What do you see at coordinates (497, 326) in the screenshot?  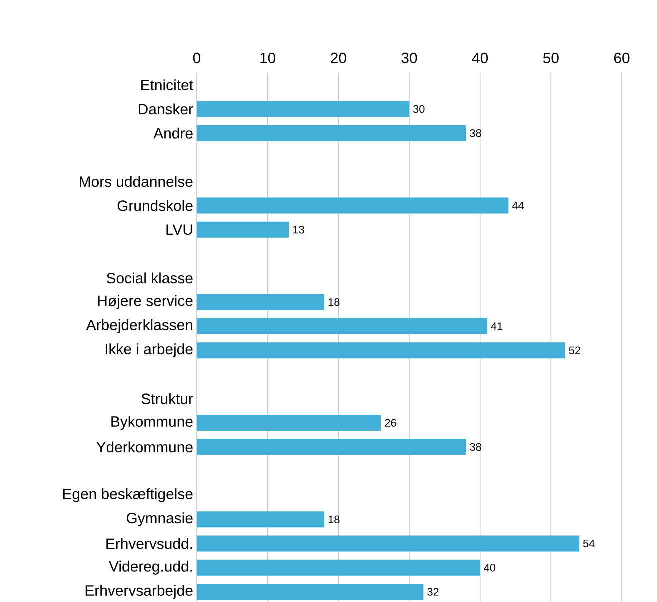 I see `data-label: 41` at bounding box center [497, 326].